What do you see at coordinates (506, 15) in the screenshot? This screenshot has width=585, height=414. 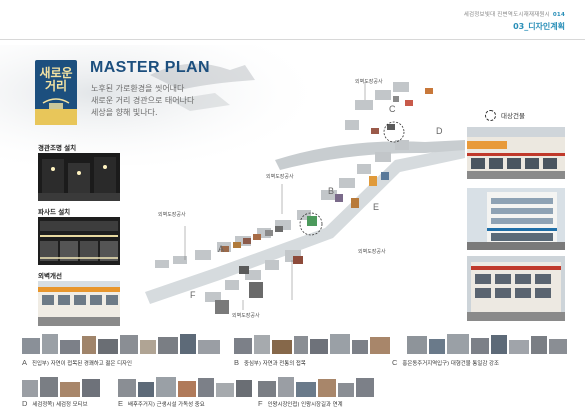 I see `doc-title-text: 세검정보빛대 진변역도시재재재원시` at bounding box center [506, 15].